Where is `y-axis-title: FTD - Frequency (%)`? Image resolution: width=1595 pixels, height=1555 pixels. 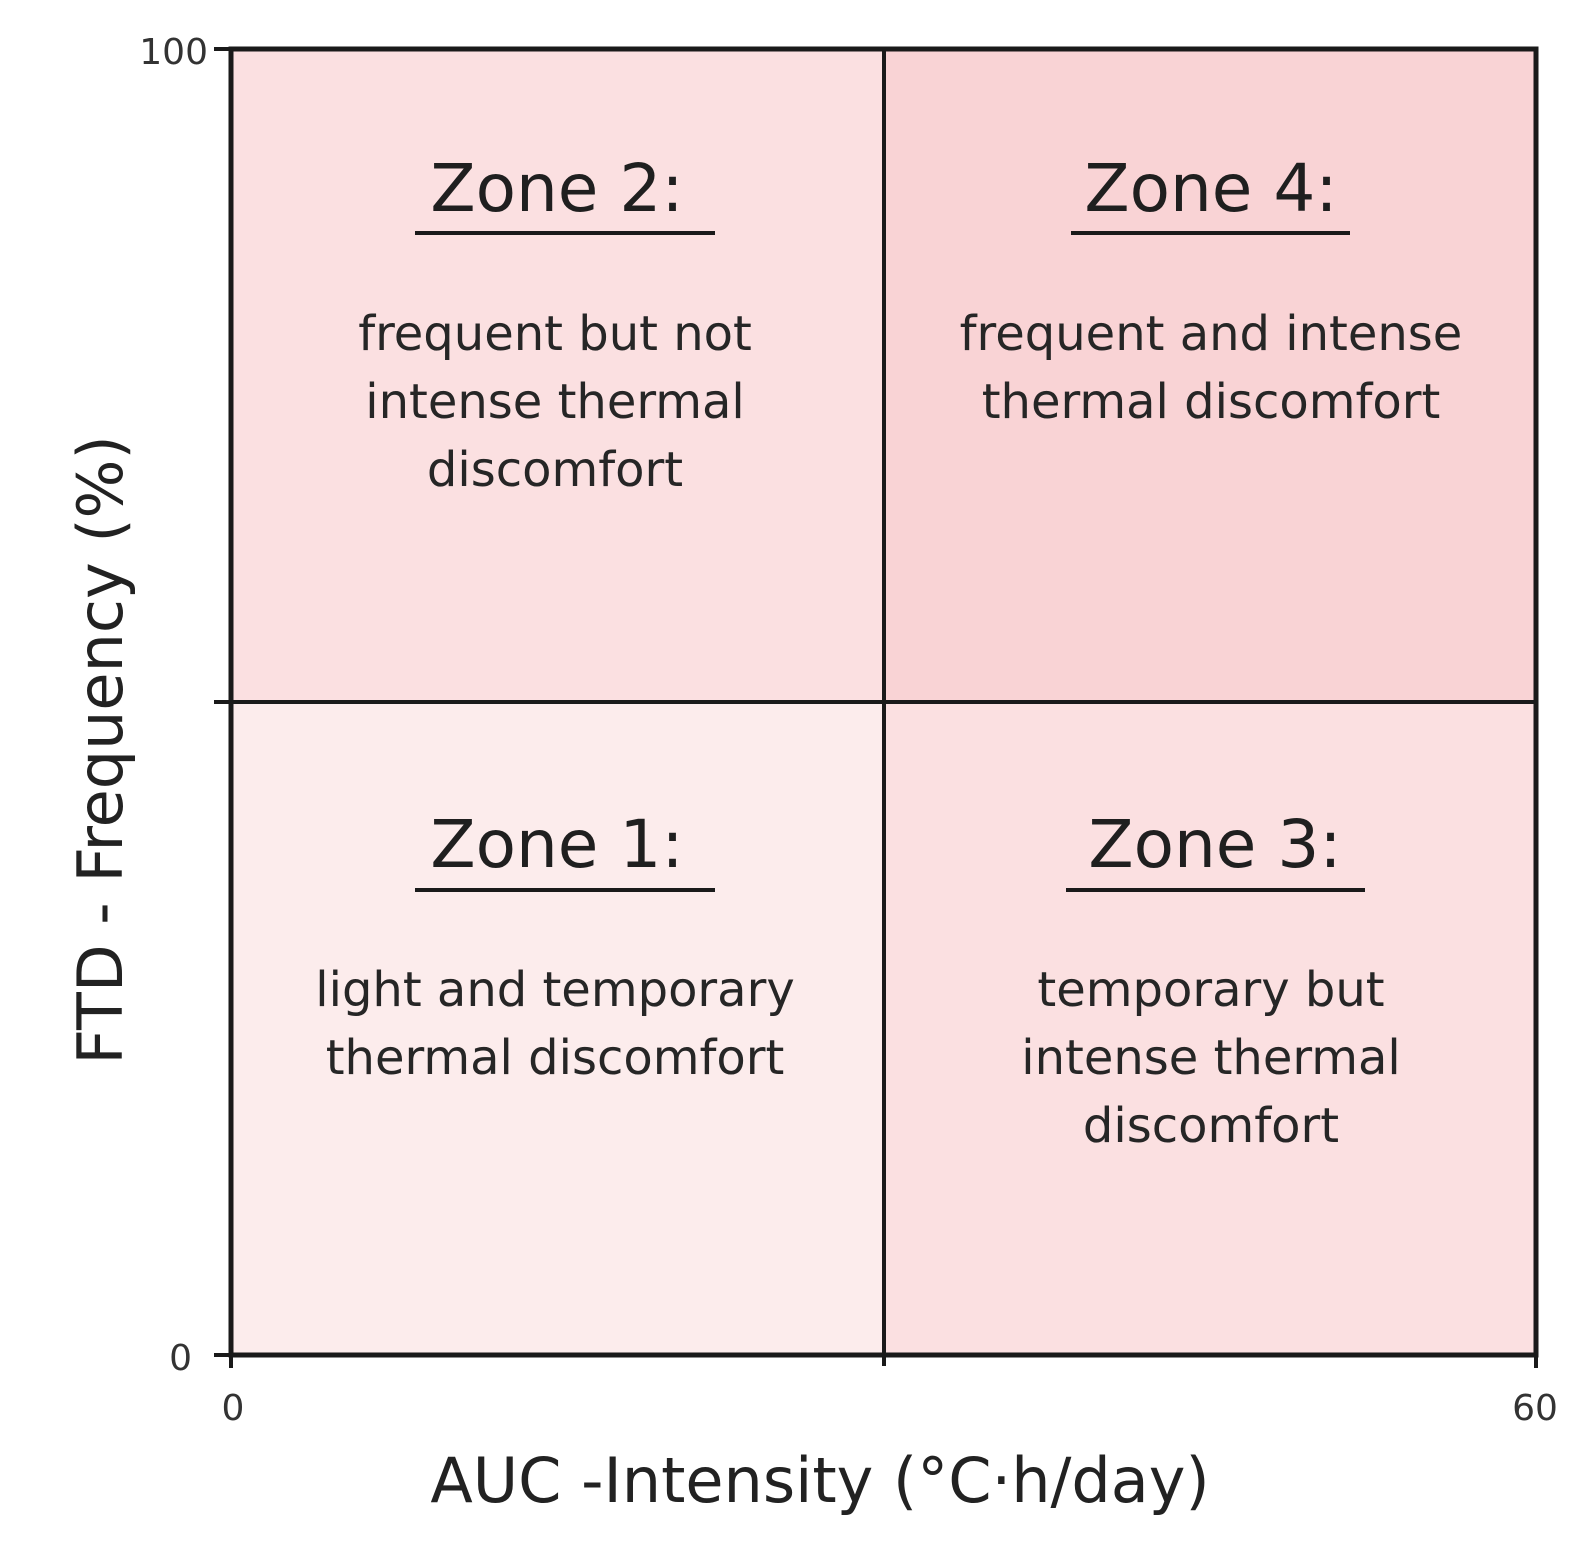 y-axis-title: FTD - Frequency (%) is located at coordinates (100, 749).